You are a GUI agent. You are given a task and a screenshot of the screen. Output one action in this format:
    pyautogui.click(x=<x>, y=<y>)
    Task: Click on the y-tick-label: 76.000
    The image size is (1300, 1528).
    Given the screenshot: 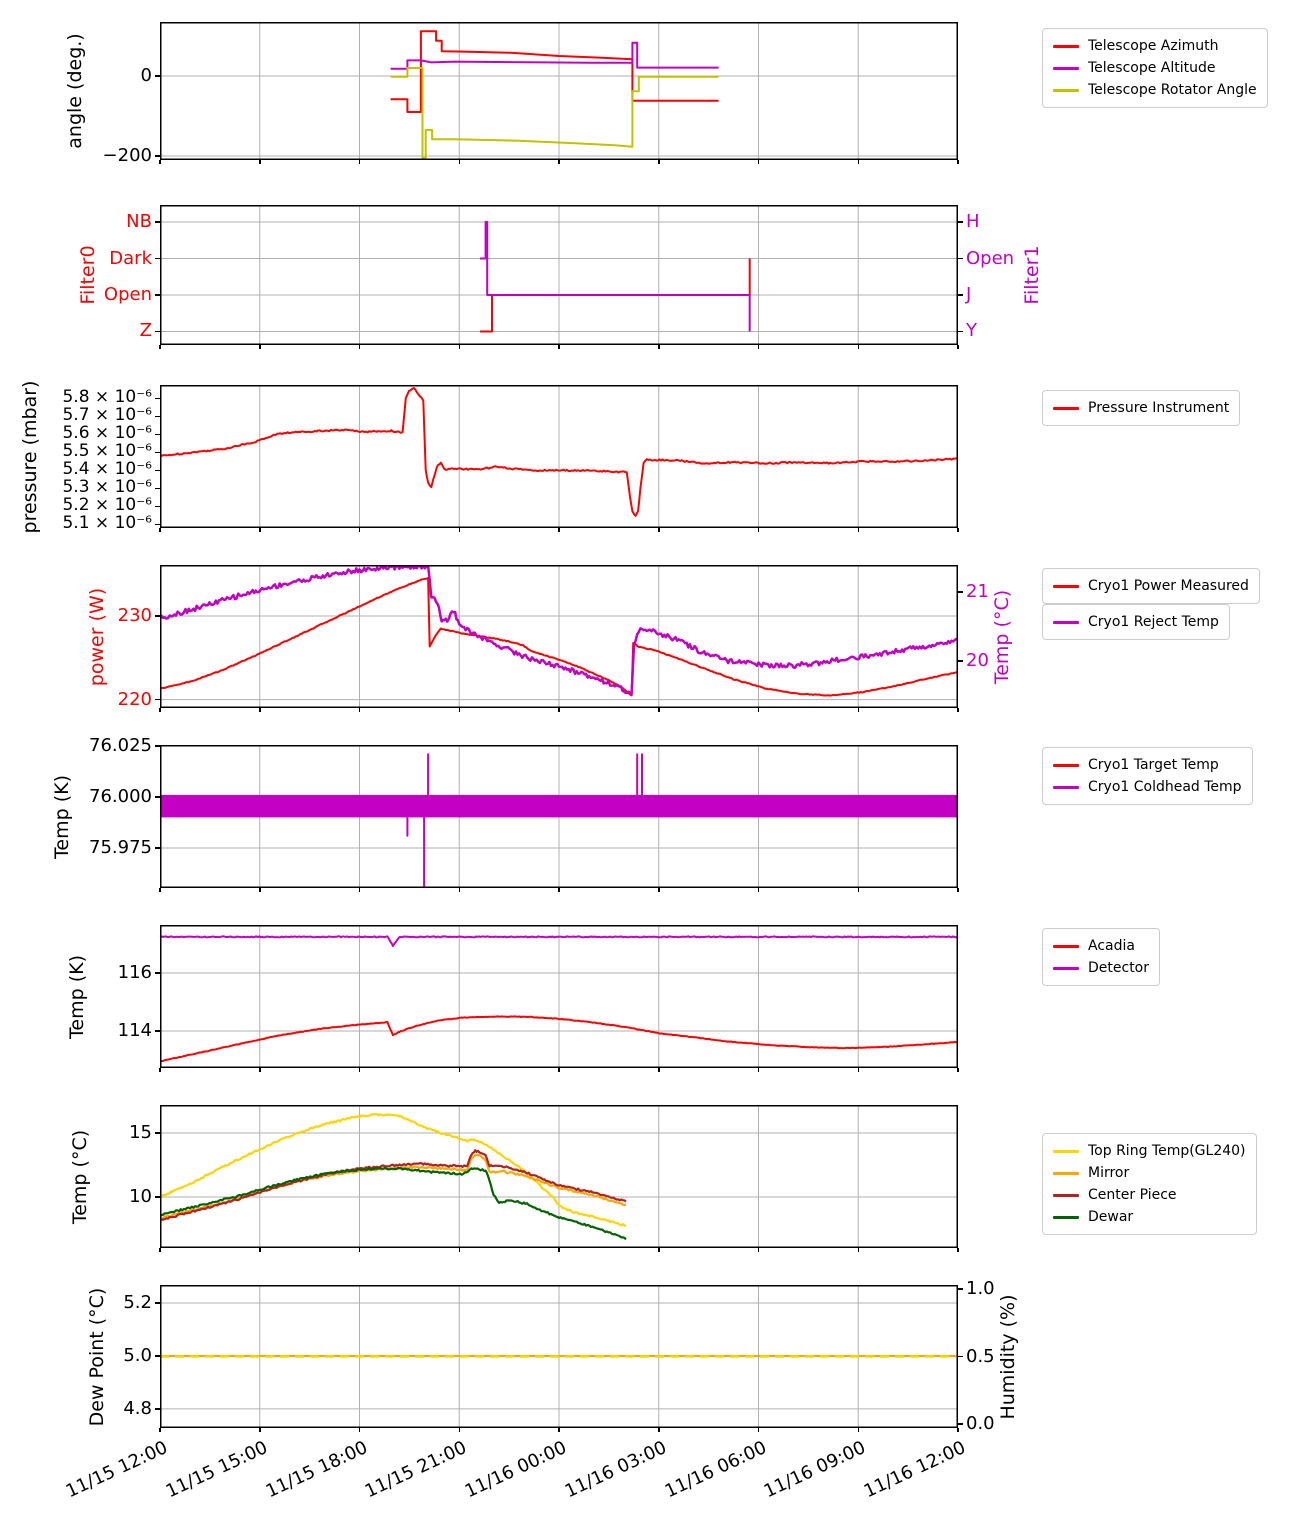 What is the action you would take?
    pyautogui.click(x=120, y=797)
    